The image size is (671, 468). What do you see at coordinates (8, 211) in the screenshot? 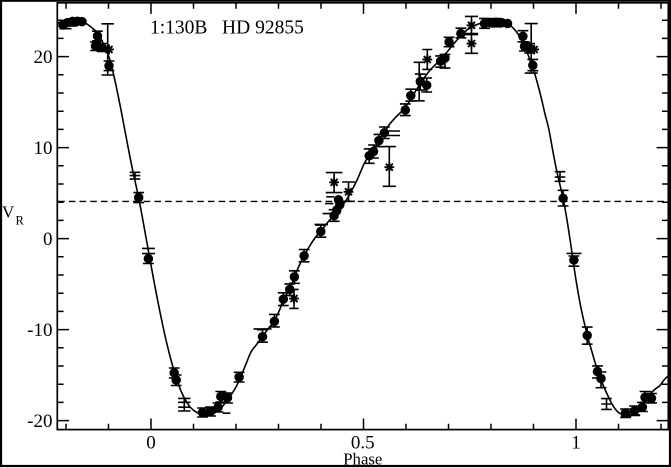
I see `svg-text: V` at bounding box center [8, 211].